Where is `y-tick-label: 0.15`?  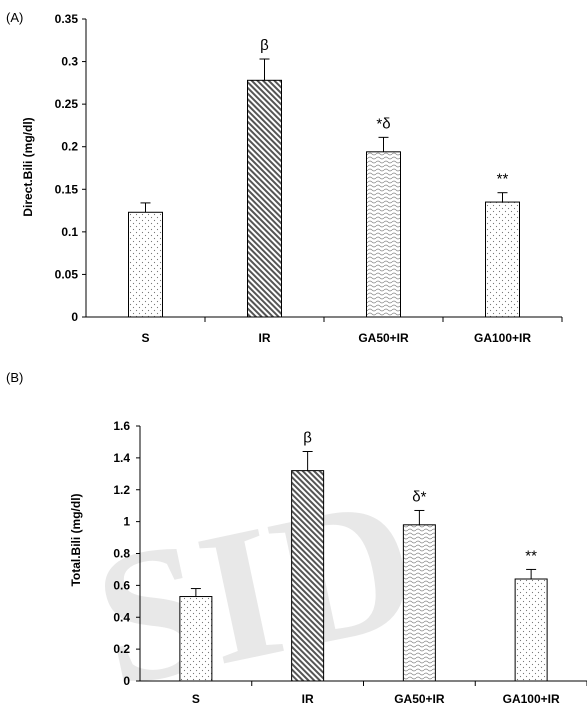
y-tick-label: 0.15 is located at coordinates (67, 189).